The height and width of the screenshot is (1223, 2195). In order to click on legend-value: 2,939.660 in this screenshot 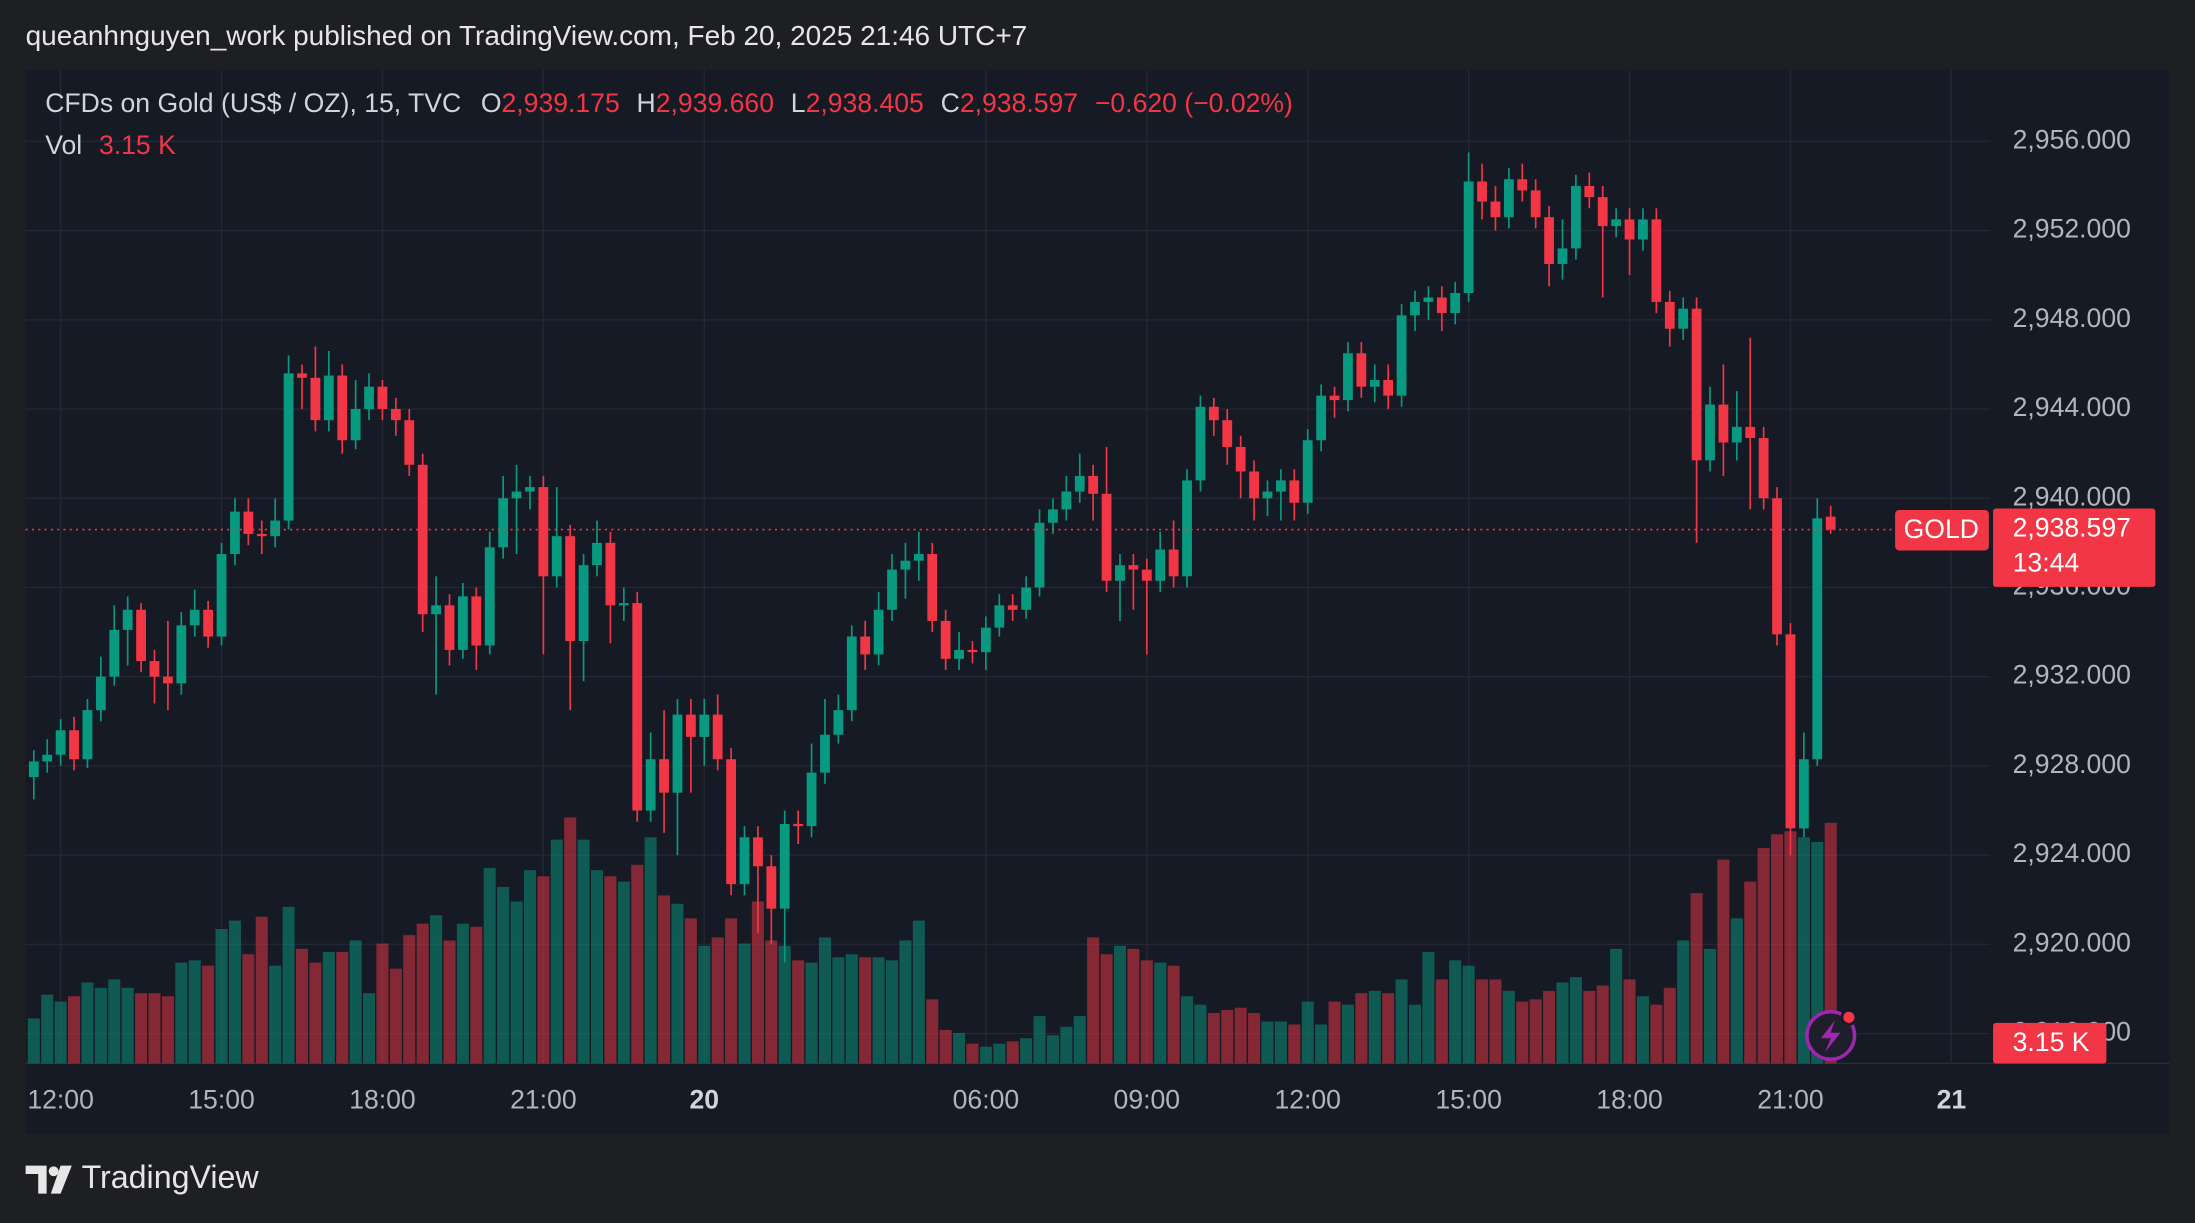, I will do `click(715, 103)`.